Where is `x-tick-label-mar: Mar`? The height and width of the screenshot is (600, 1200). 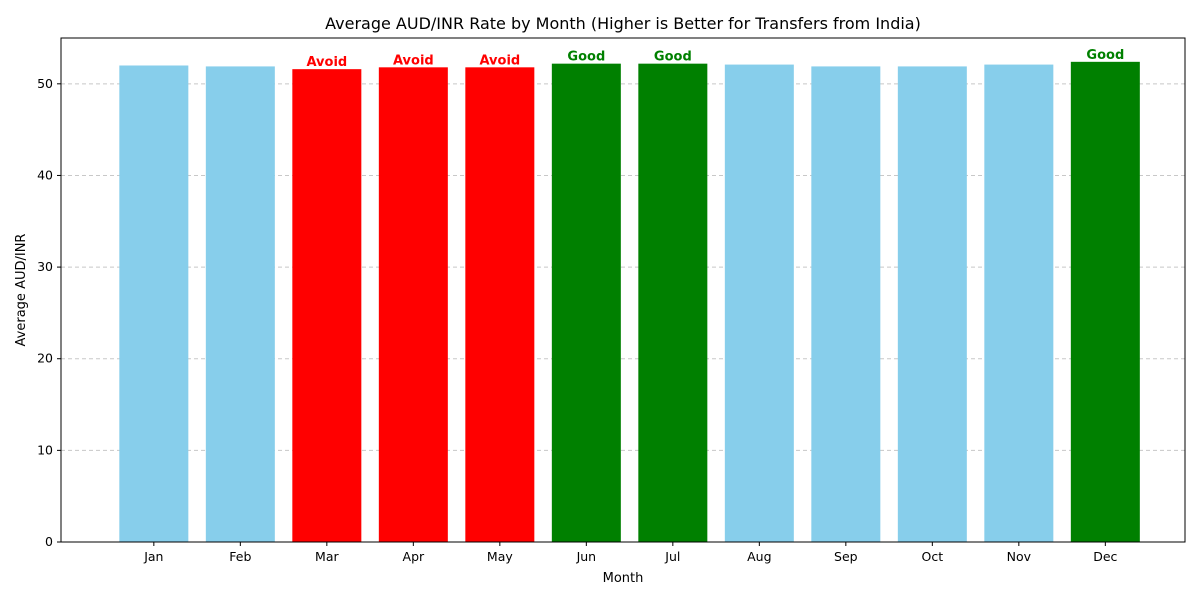 x-tick-label-mar: Mar is located at coordinates (327, 556).